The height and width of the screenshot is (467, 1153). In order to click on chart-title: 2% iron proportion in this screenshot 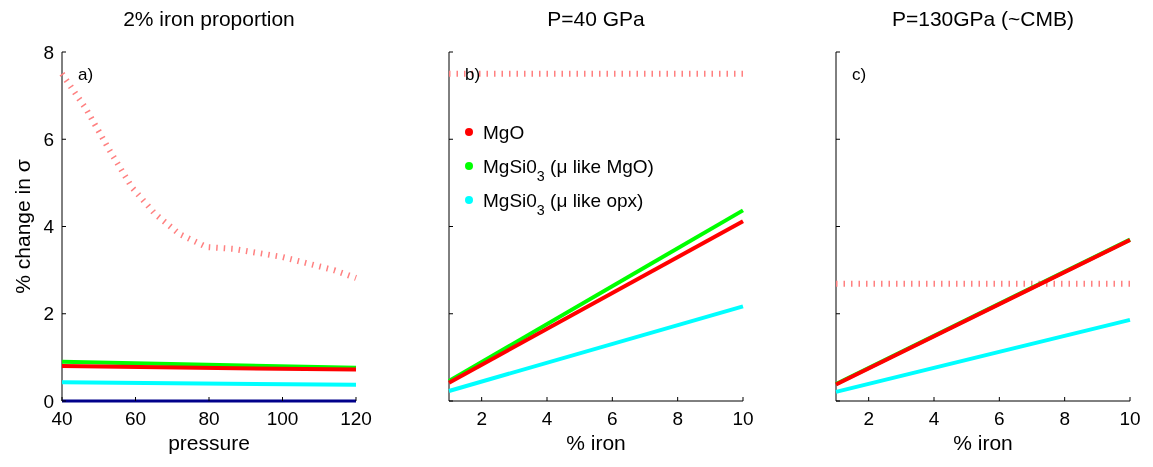, I will do `click(209, 18)`.